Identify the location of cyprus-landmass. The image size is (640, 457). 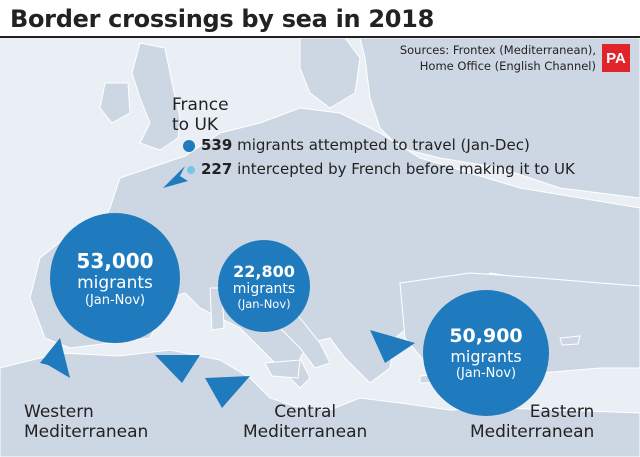
(570, 340).